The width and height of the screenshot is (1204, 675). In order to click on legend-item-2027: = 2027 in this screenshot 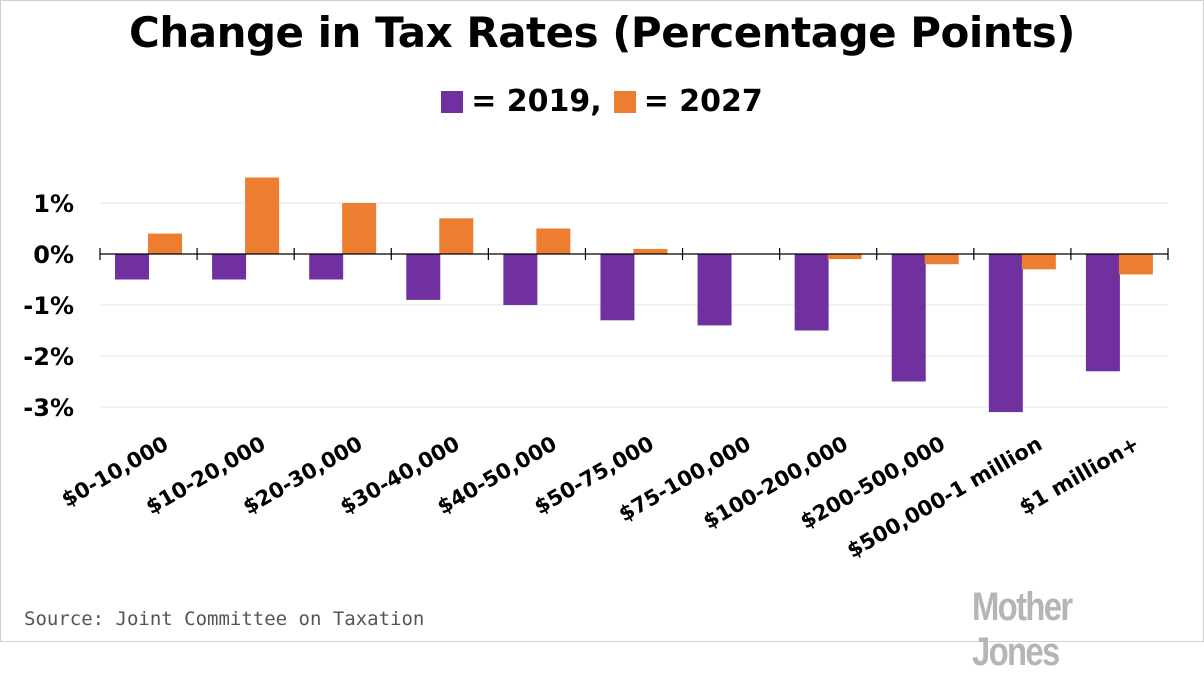, I will do `click(688, 101)`.